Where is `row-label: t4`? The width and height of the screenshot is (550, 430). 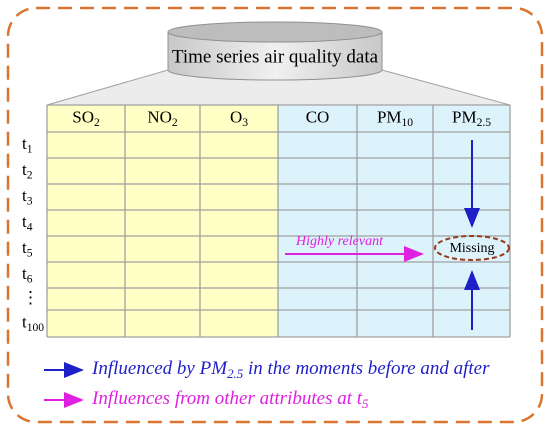 row-label: t4 is located at coordinates (27, 222).